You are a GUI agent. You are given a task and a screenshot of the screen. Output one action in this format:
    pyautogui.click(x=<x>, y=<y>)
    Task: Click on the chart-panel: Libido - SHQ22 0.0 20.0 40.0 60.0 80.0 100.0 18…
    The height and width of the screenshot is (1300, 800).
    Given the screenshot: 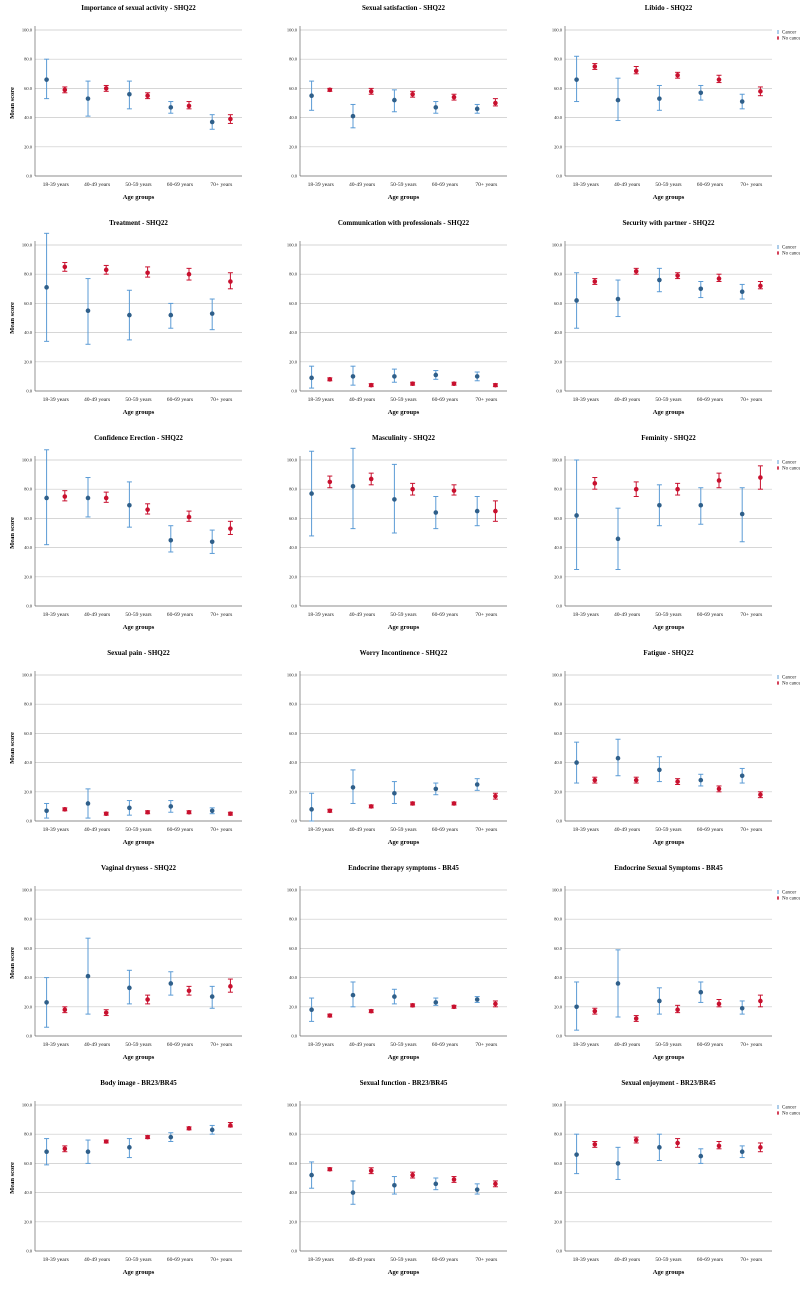 What is the action you would take?
    pyautogui.click(x=676, y=102)
    